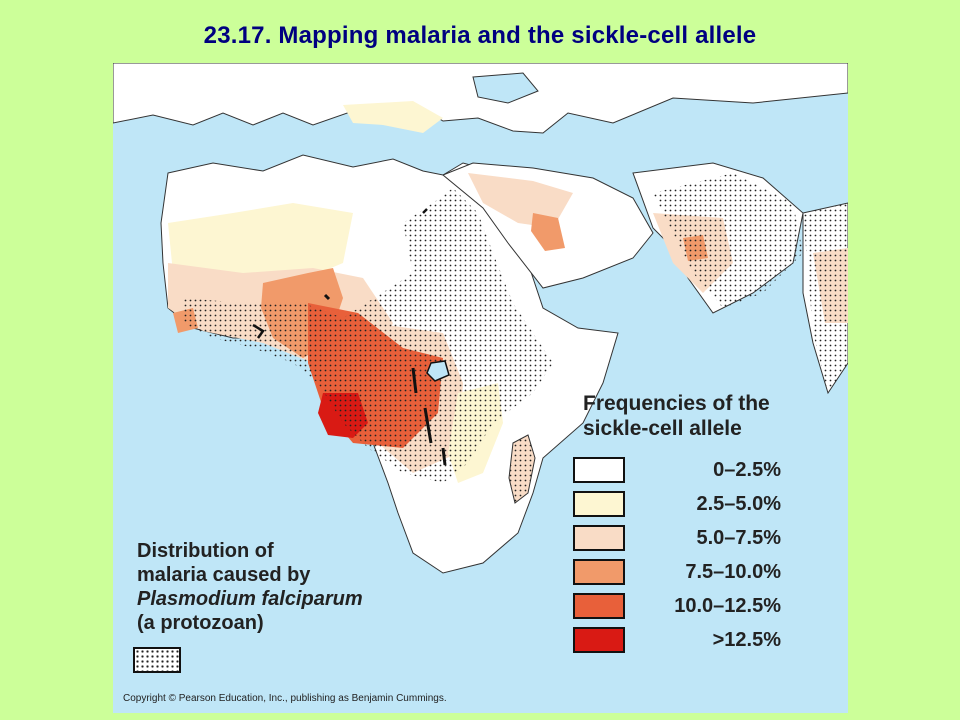  What do you see at coordinates (703, 472) in the screenshot?
I see `legend-item-0-2-5: 0–2.5%` at bounding box center [703, 472].